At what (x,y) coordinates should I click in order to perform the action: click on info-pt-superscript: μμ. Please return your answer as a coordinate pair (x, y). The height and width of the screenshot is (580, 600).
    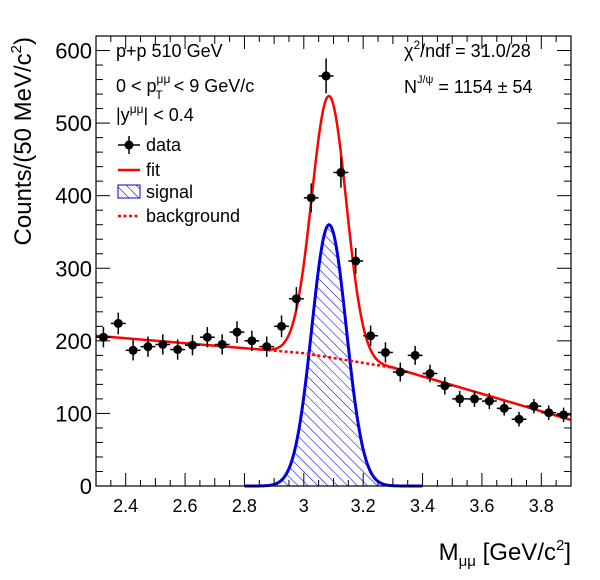
    Looking at the image, I should click on (164, 79).